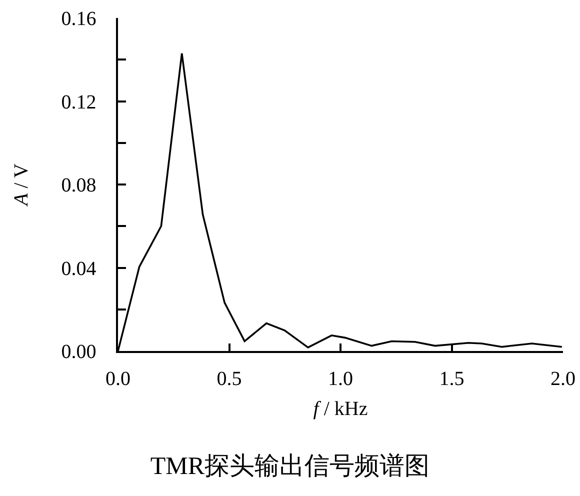 The width and height of the screenshot is (580, 496). I want to click on x-tick-label: 2.0, so click(563, 379).